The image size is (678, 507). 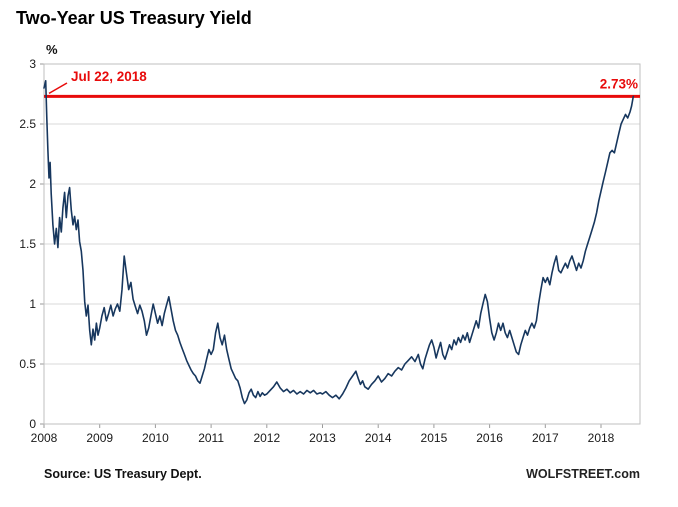 What do you see at coordinates (489, 438) in the screenshot?
I see `x-tick-label: 2016` at bounding box center [489, 438].